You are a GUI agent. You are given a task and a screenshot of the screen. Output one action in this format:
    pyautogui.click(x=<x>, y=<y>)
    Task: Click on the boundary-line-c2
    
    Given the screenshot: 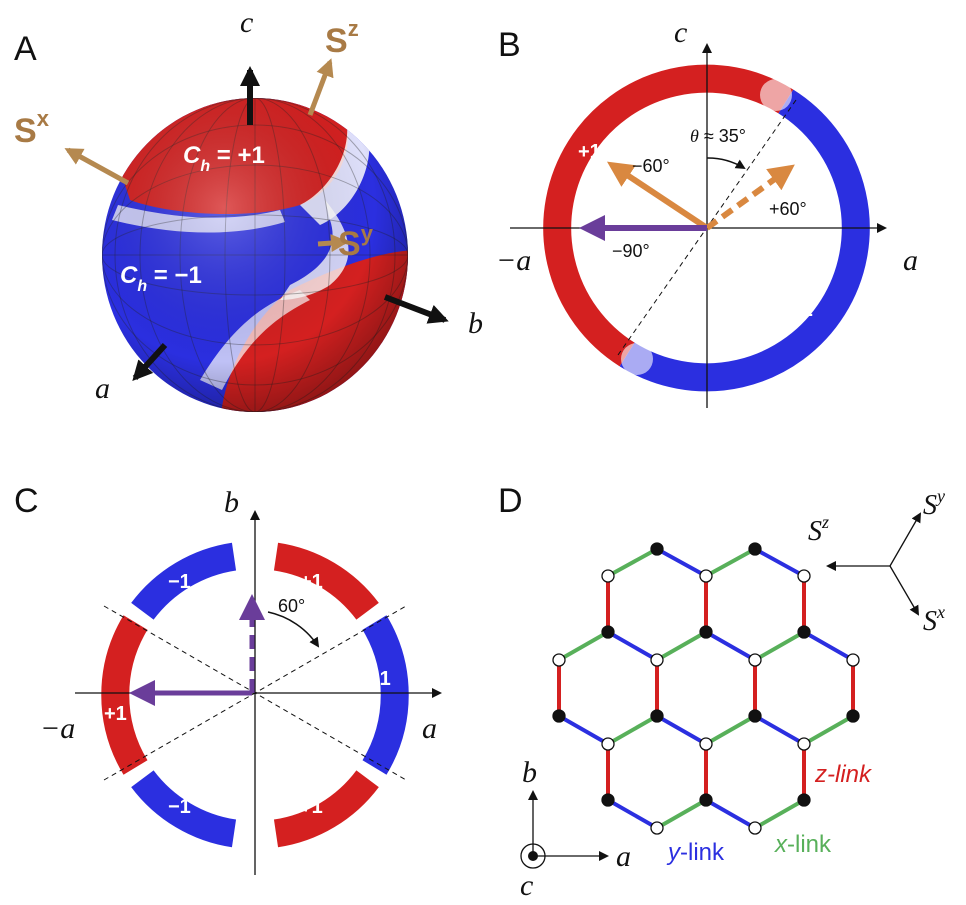 What is the action you would take?
    pyautogui.click(x=255, y=693)
    